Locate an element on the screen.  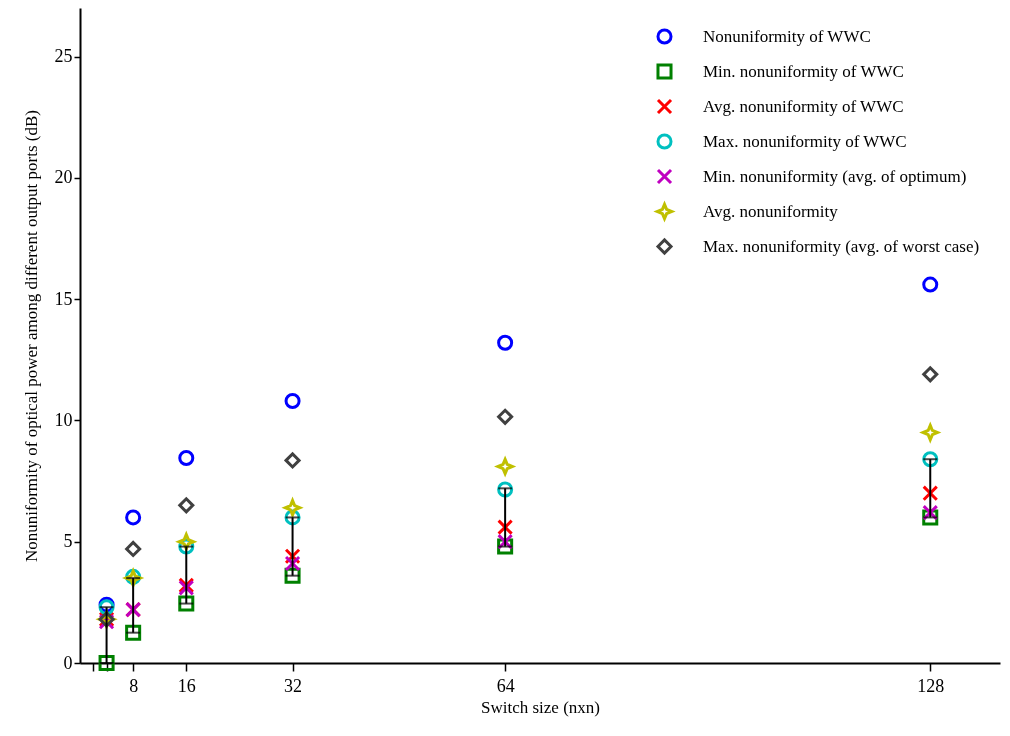
legend-label: Max. nonuniformity (avg. of worst case) is located at coordinates (841, 246).